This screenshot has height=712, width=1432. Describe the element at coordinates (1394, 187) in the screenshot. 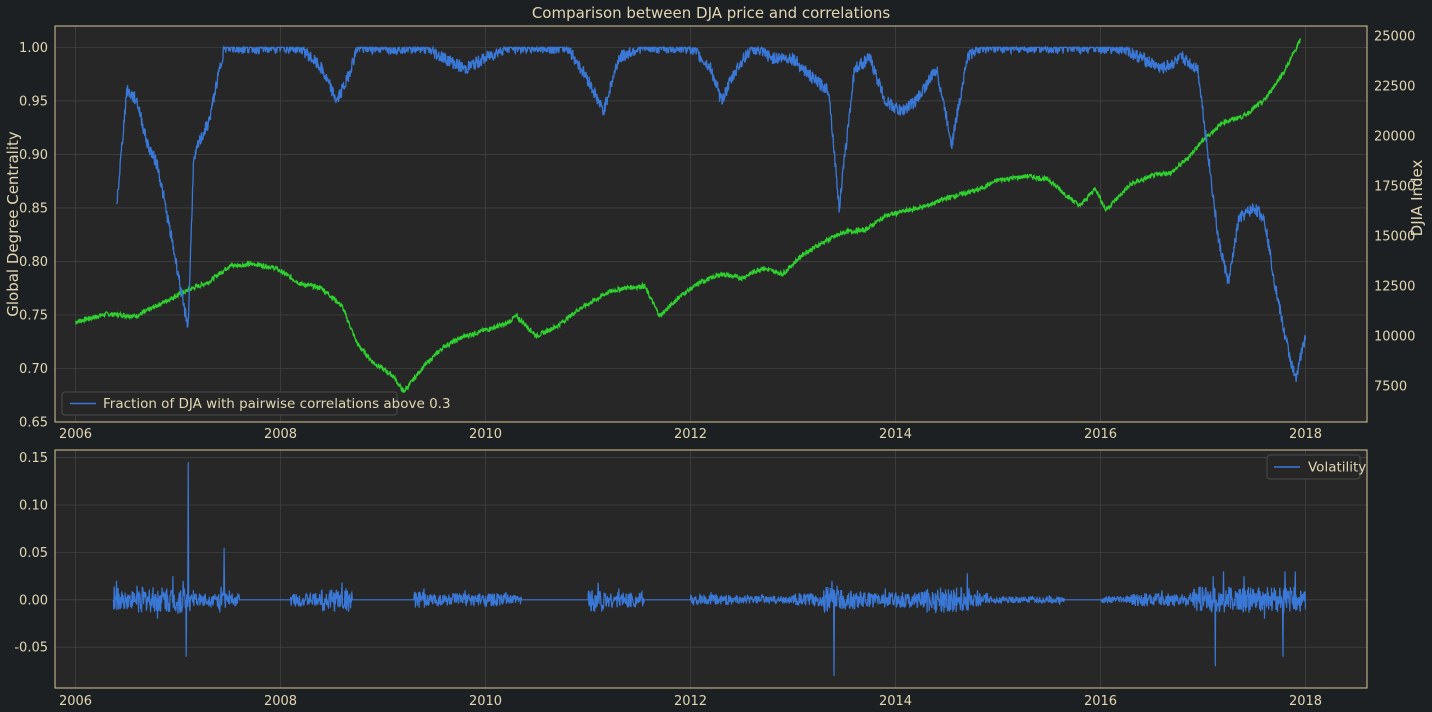

I see `top-y2-tick-label: 17500` at that location.